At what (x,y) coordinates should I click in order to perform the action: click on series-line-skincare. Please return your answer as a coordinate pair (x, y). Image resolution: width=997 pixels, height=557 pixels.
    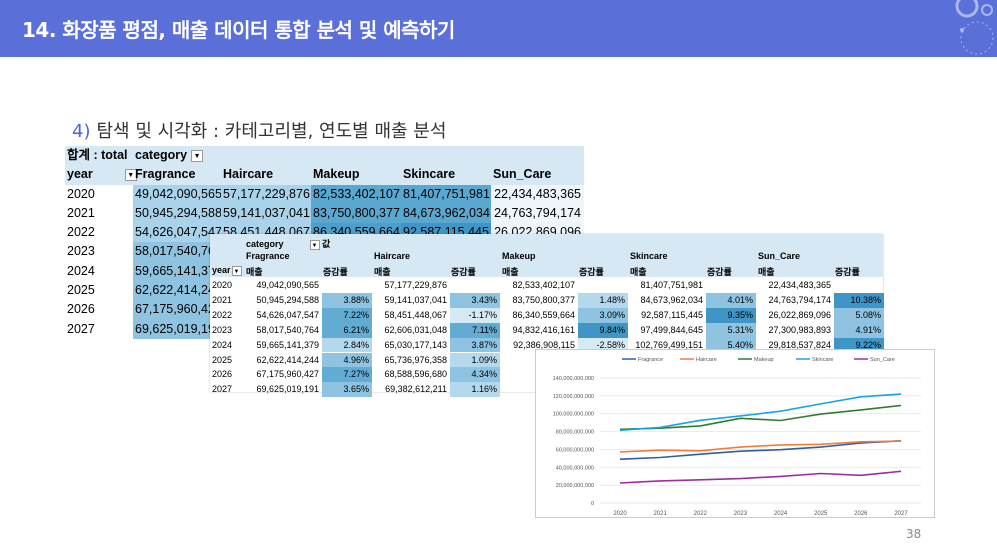
    Looking at the image, I should click on (760, 412).